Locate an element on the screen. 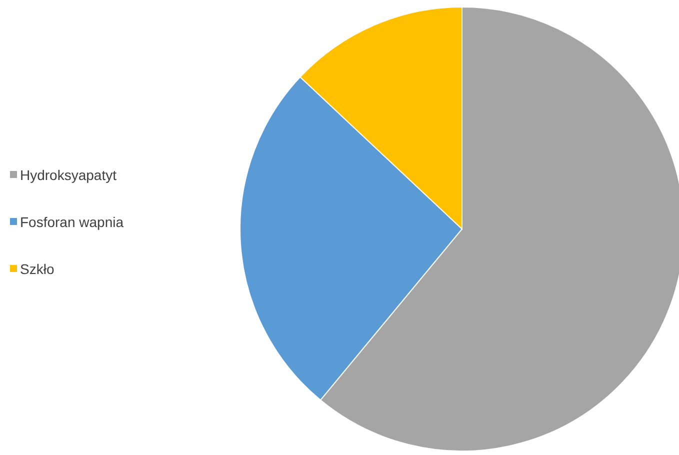  legend-label: Fosforan wapnia is located at coordinates (72, 222).